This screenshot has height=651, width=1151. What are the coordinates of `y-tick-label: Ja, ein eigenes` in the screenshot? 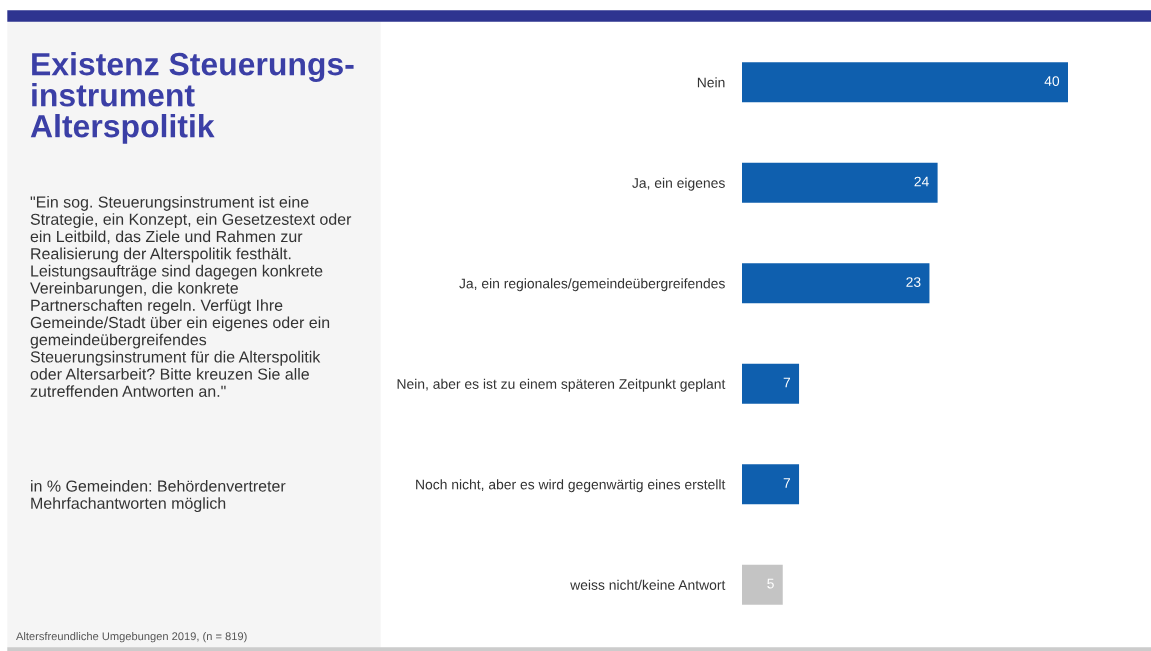 It's located at (678, 184).